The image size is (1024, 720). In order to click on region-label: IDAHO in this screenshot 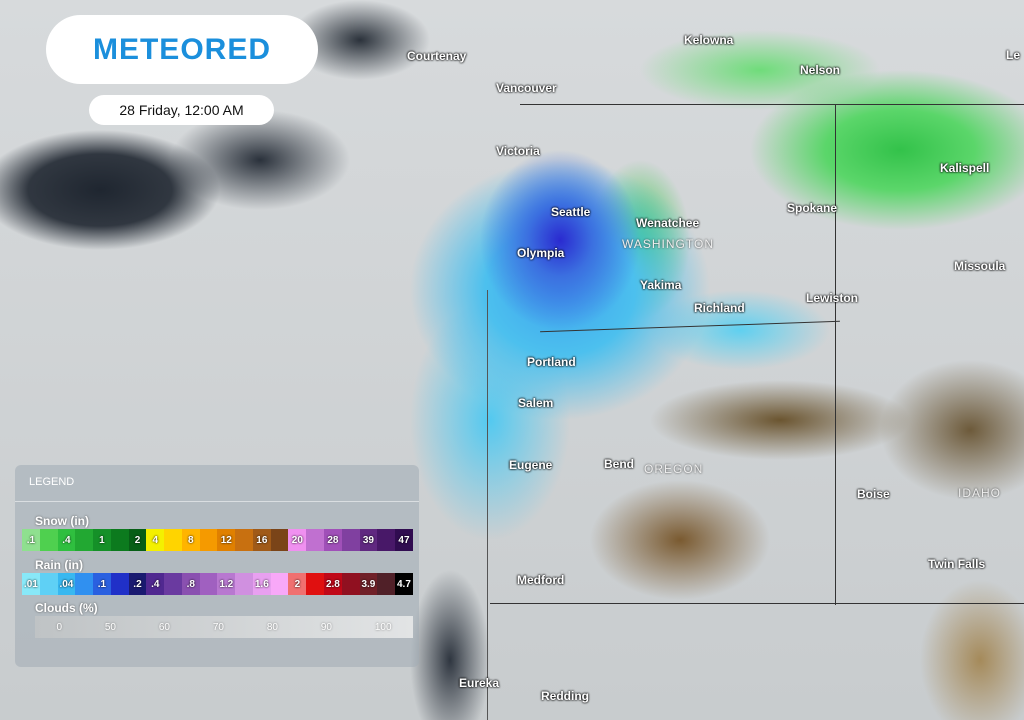, I will do `click(980, 493)`.